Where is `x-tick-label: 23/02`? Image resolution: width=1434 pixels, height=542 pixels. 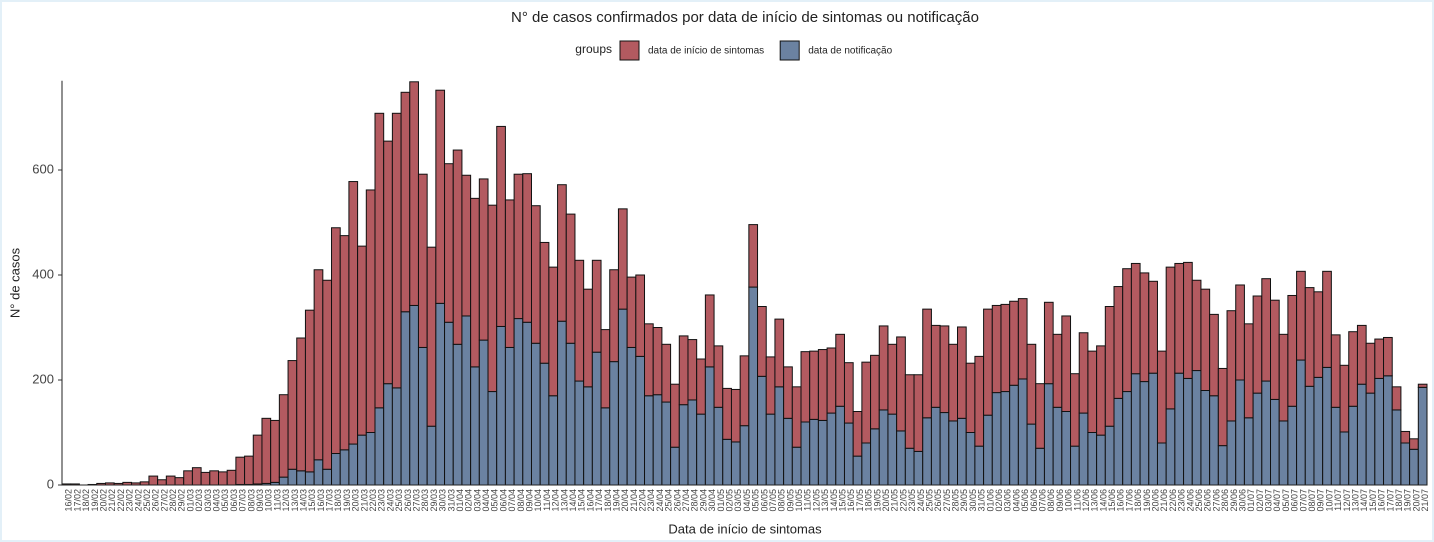
x-tick-label: 23/02 is located at coordinates (130, 500).